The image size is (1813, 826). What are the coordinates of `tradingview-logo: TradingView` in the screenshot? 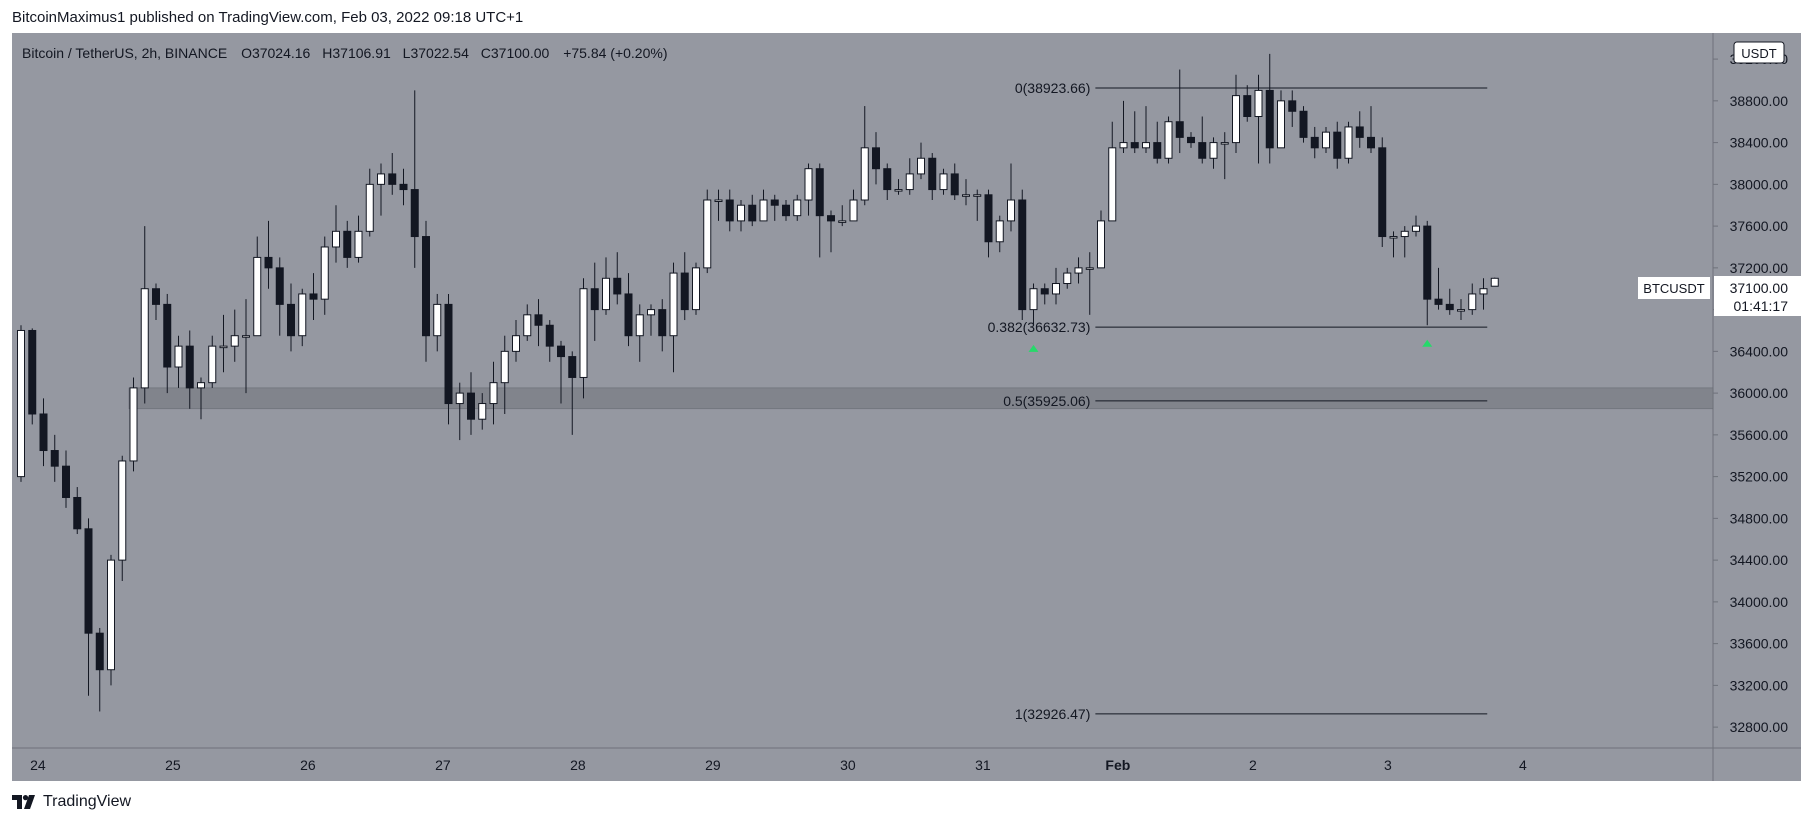 It's located at (71, 802).